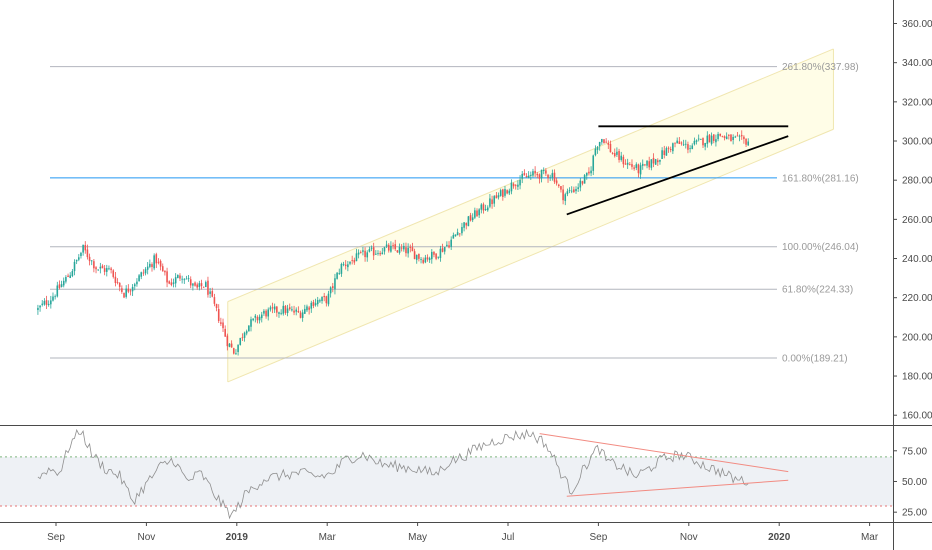 This screenshot has height=550, width=932. What do you see at coordinates (917, 24) in the screenshot?
I see `price-axis-label: 360.00` at bounding box center [917, 24].